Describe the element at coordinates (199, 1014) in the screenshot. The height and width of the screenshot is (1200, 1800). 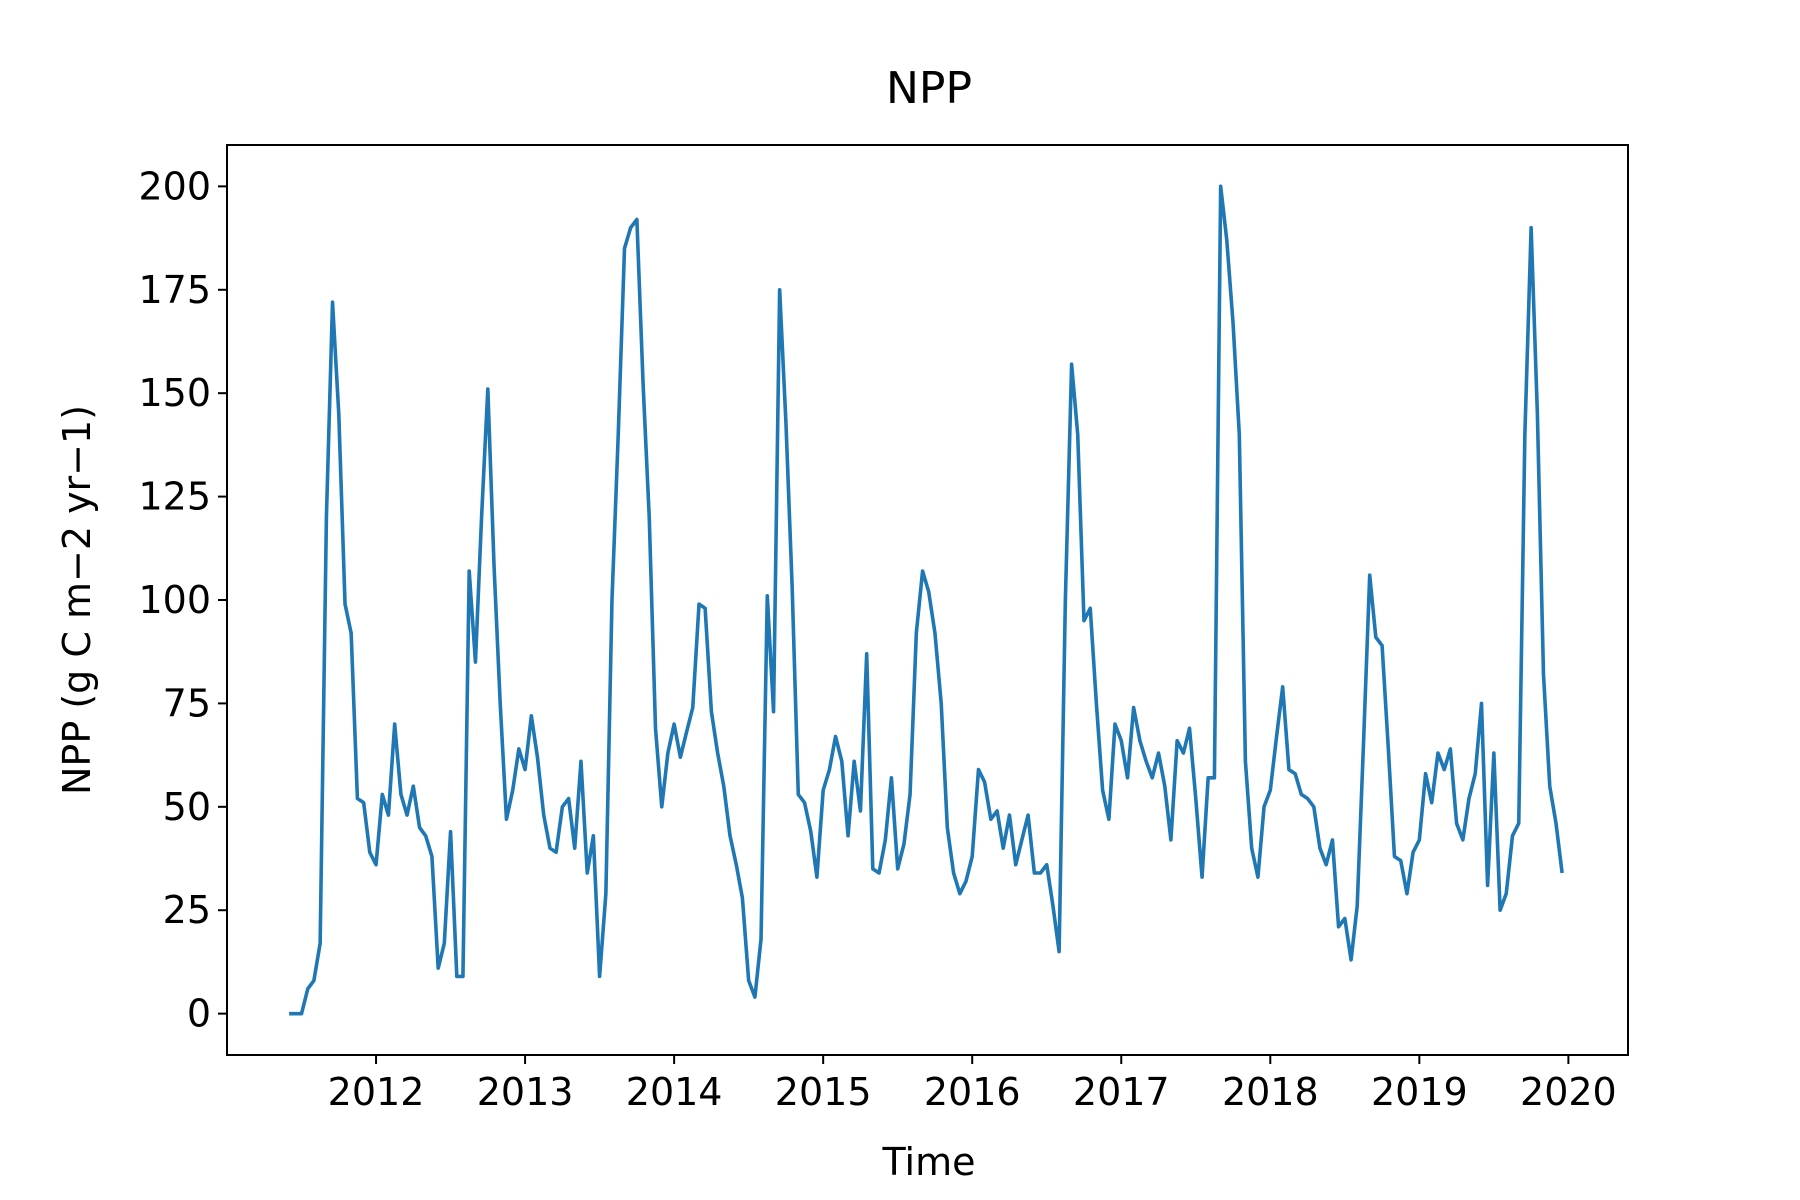
I see `y-tick-label: 0` at that location.